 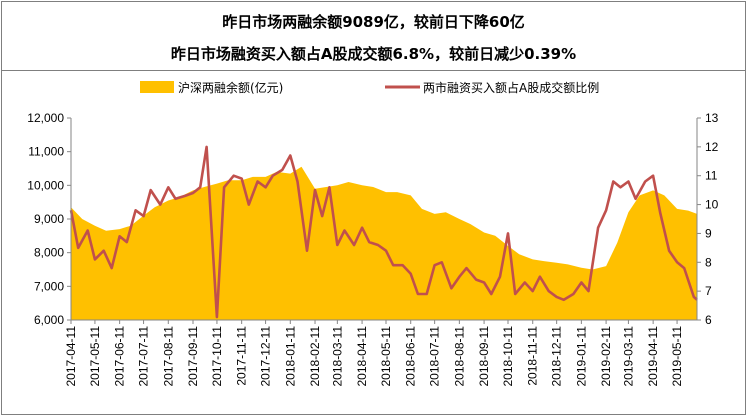 What do you see at coordinates (45, 118) in the screenshot?
I see `y-left-tick-label: 12,000` at bounding box center [45, 118].